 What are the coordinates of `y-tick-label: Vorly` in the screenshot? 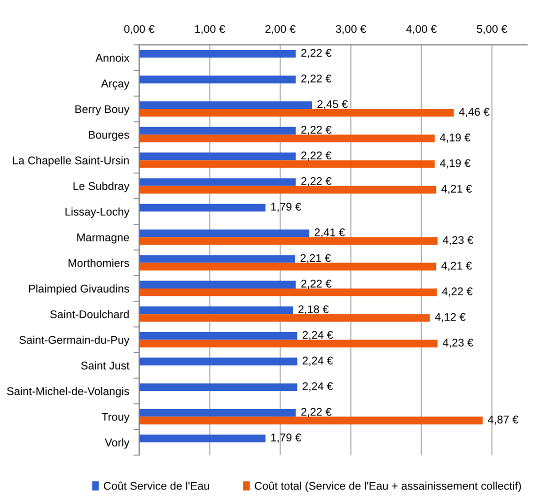 It's located at (117, 443).